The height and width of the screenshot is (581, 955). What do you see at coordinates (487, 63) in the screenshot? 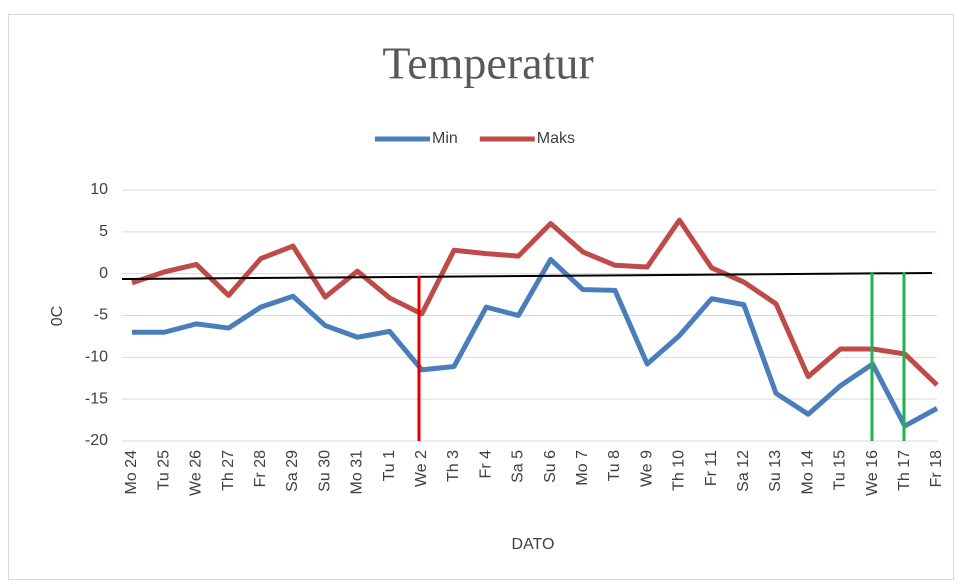
I see `chart-title: Temperatur` at bounding box center [487, 63].